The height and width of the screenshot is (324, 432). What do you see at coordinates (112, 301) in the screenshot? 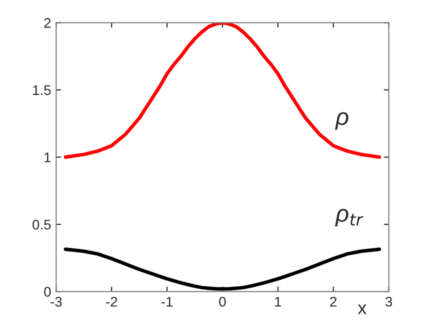
I see `x-tick-label: -2` at bounding box center [112, 301].